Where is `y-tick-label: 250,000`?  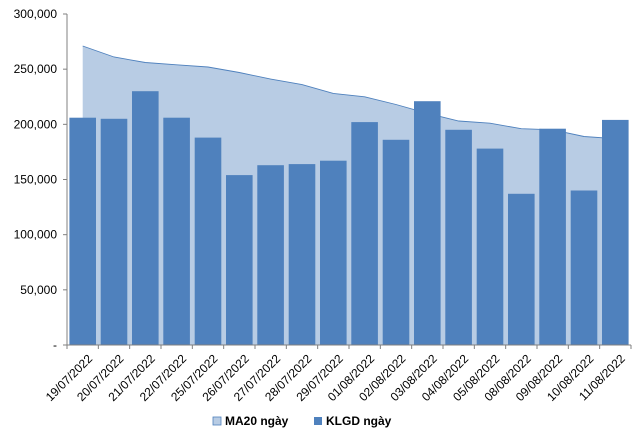 y-tick-label: 250,000 is located at coordinates (36, 69).